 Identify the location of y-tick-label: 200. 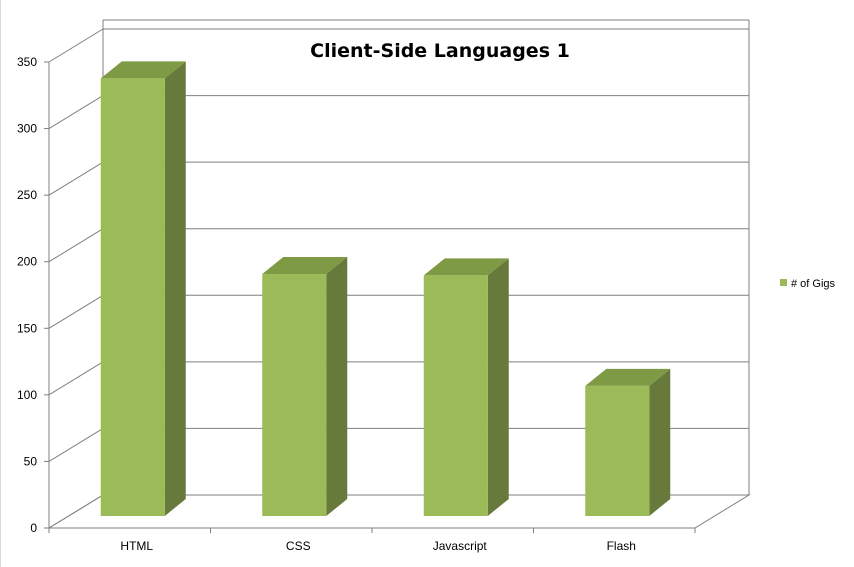
(27, 262).